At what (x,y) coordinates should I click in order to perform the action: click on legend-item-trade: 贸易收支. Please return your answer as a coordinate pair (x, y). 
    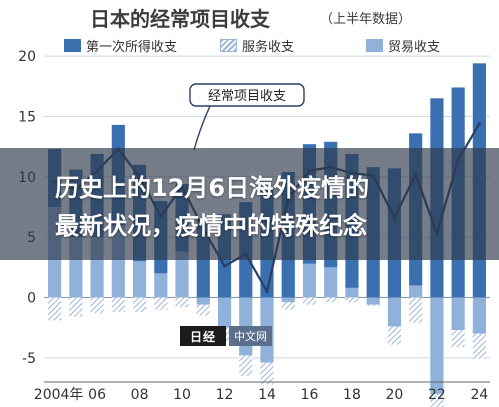
    Looking at the image, I should click on (403, 45).